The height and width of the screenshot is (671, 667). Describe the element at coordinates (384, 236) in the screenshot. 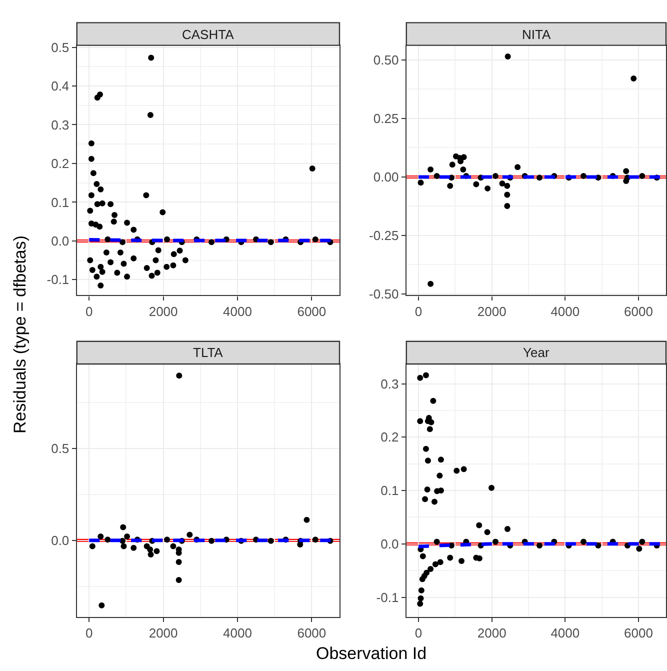

I see `y-tick-label: -0.25` at that location.